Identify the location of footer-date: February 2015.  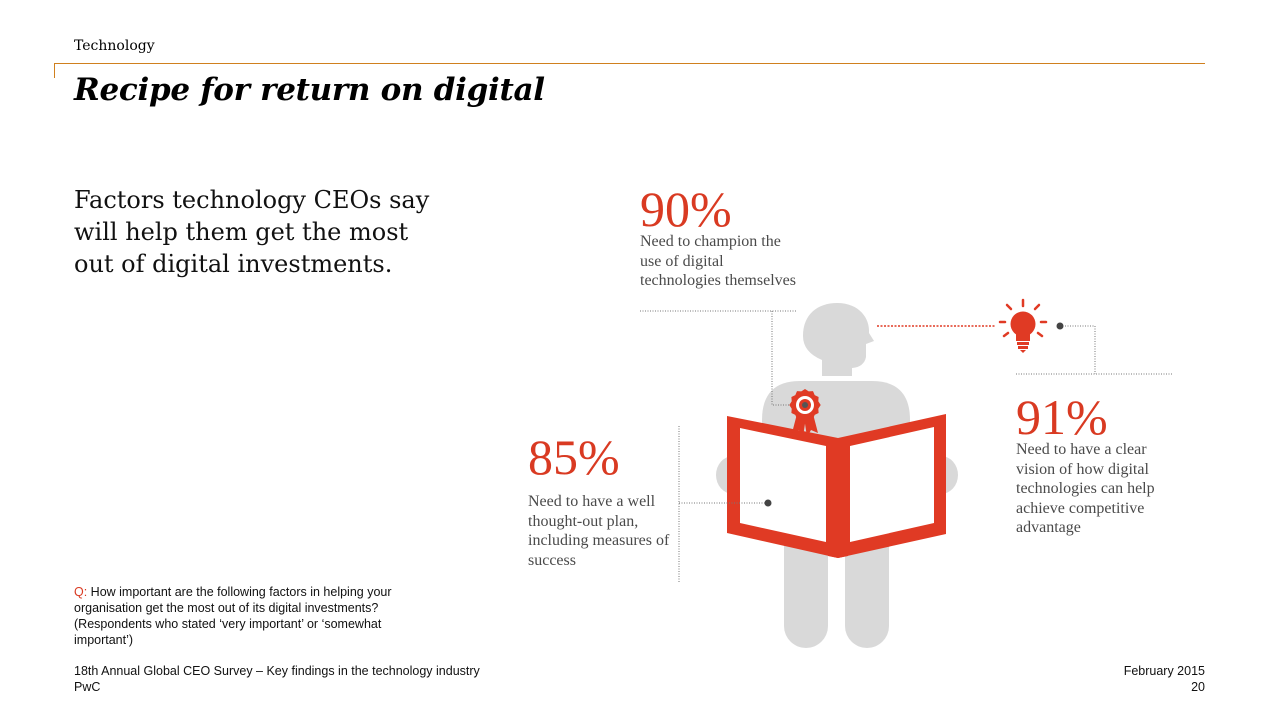
(1164, 671).